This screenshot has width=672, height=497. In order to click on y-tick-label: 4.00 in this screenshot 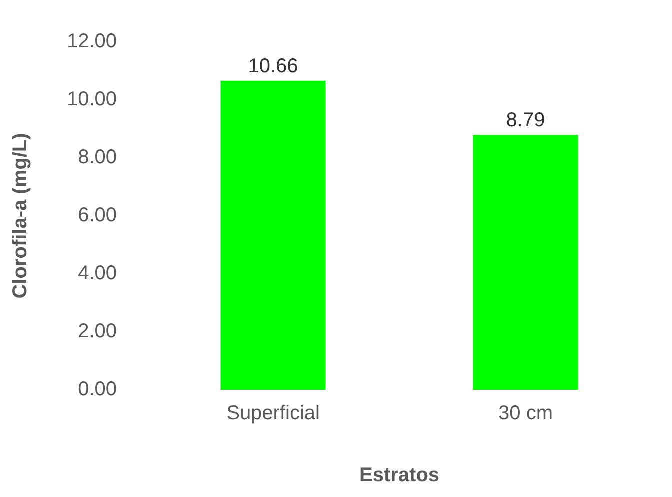, I will do `click(98, 273)`.